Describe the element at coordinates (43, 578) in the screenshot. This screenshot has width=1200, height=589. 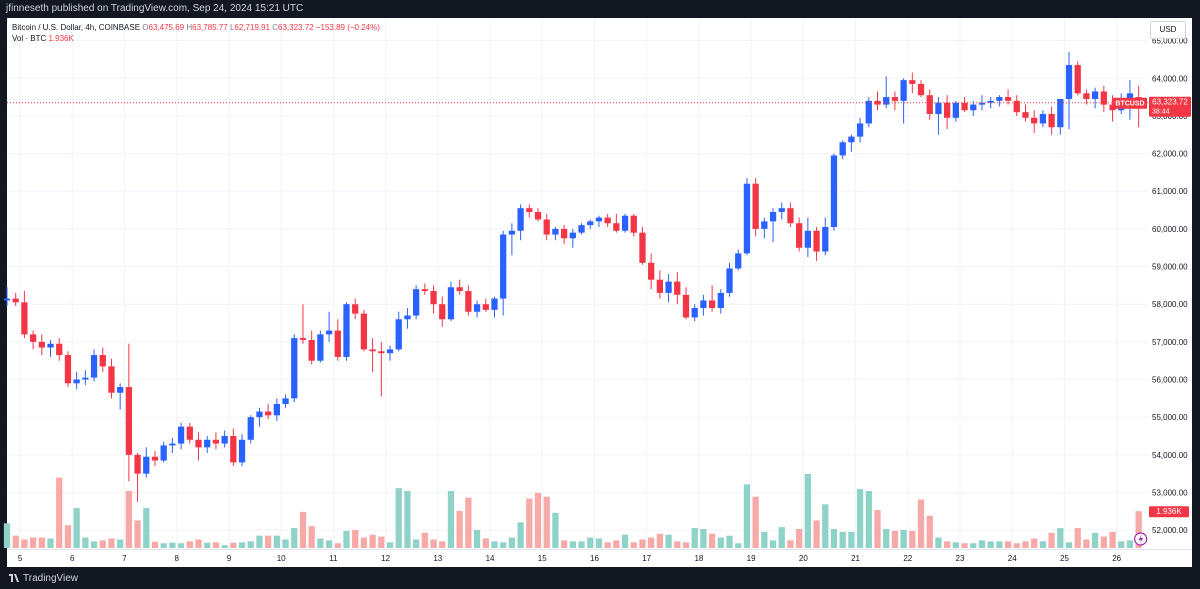
I see `tradingview-logo: TradingView` at that location.